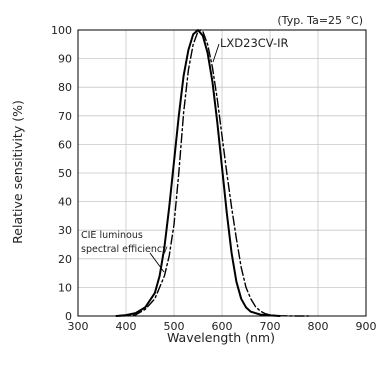 The width and height of the screenshot is (376, 372). Describe the element at coordinates (65, 202) in the screenshot. I see `y-tick-label: 40` at that location.